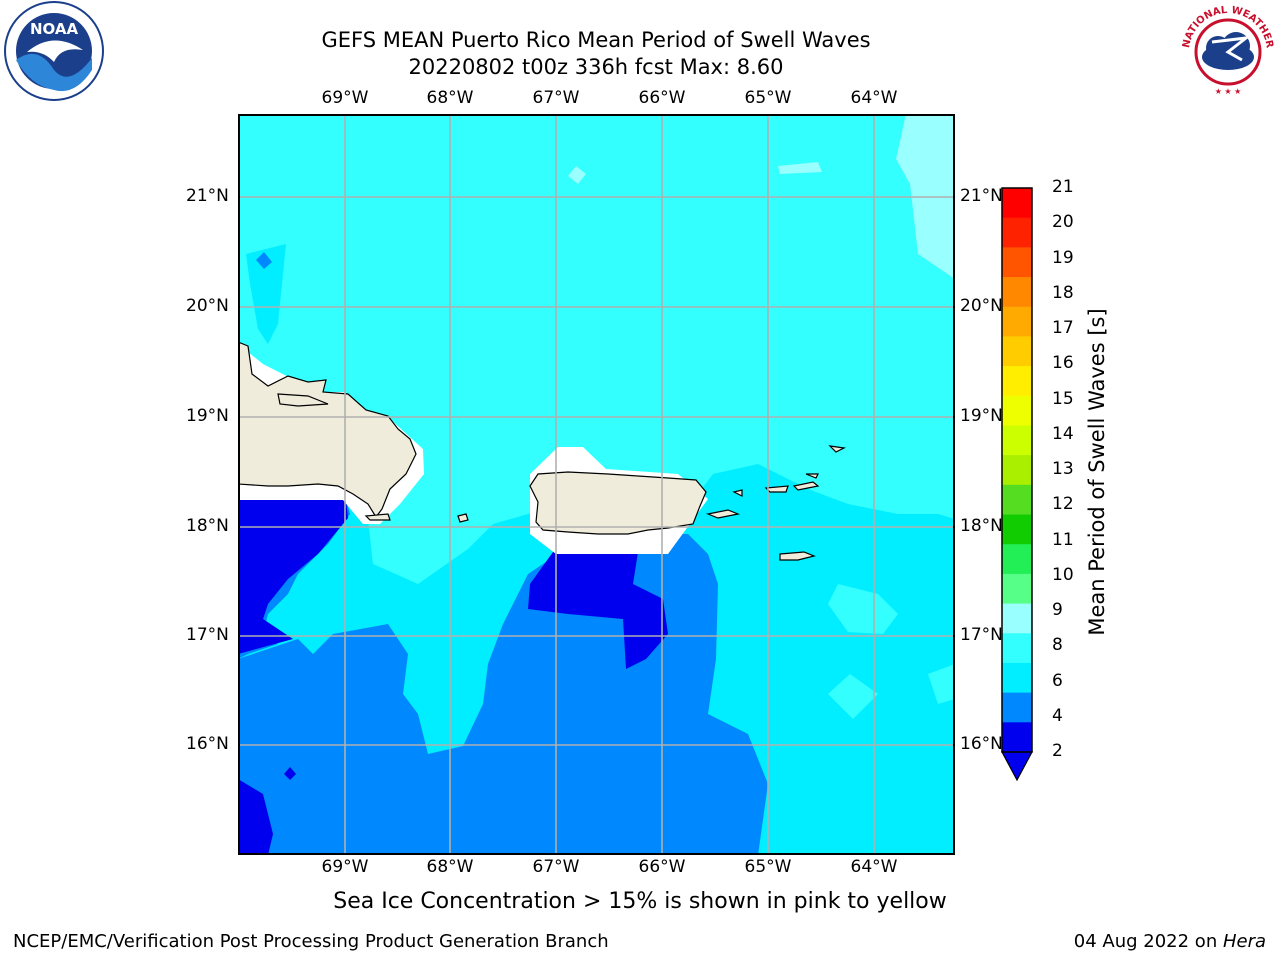 Image resolution: width=1280 pixels, height=960 pixels. What do you see at coordinates (303, 400) in the screenshot?
I see `land-tortuga` at bounding box center [303, 400].